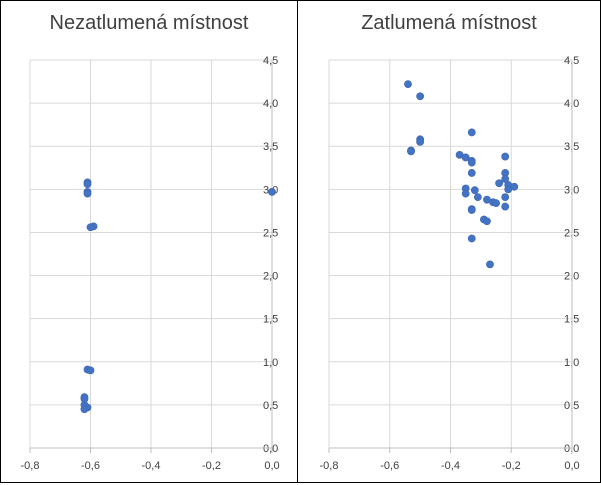  What do you see at coordinates (270, 320) in the screenshot?
I see `y-tick-label: 1,5` at bounding box center [270, 320].